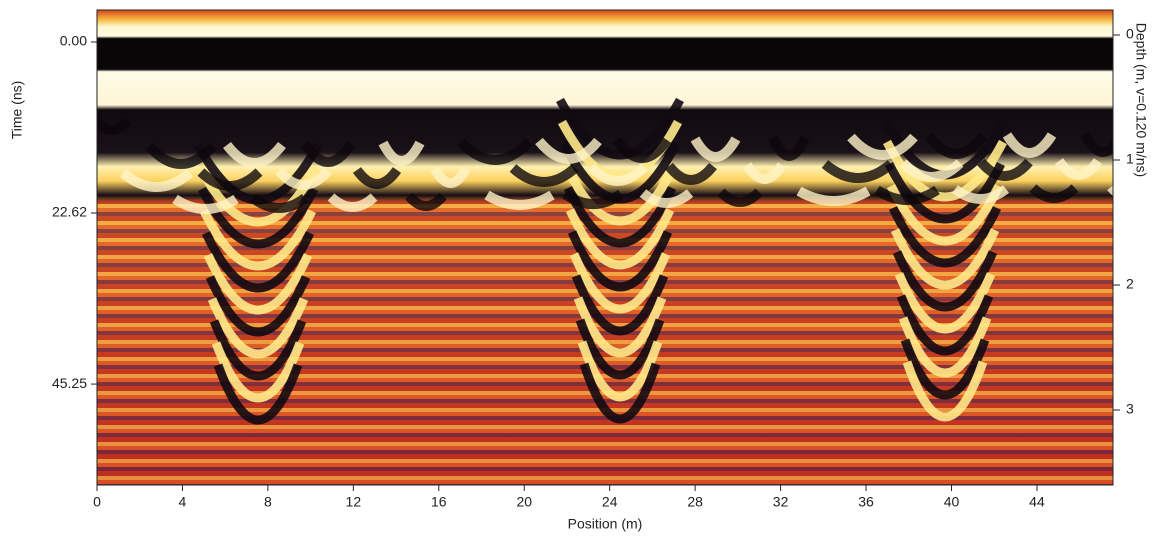 The image size is (1152, 541). What do you see at coordinates (69, 383) in the screenshot?
I see `y-tick-label: 45.25` at bounding box center [69, 383].